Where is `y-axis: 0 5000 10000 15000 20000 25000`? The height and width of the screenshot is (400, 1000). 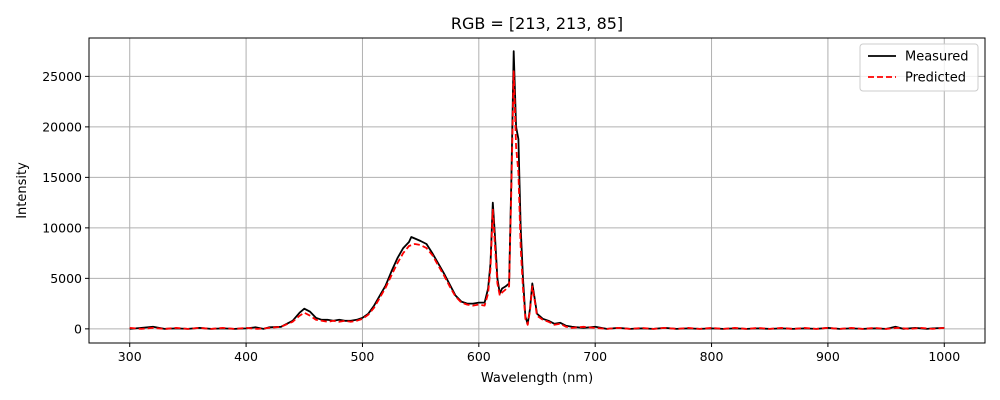
y-axis: 0 5000 10000 15000 20000 25000 is located at coordinates (65, 202).